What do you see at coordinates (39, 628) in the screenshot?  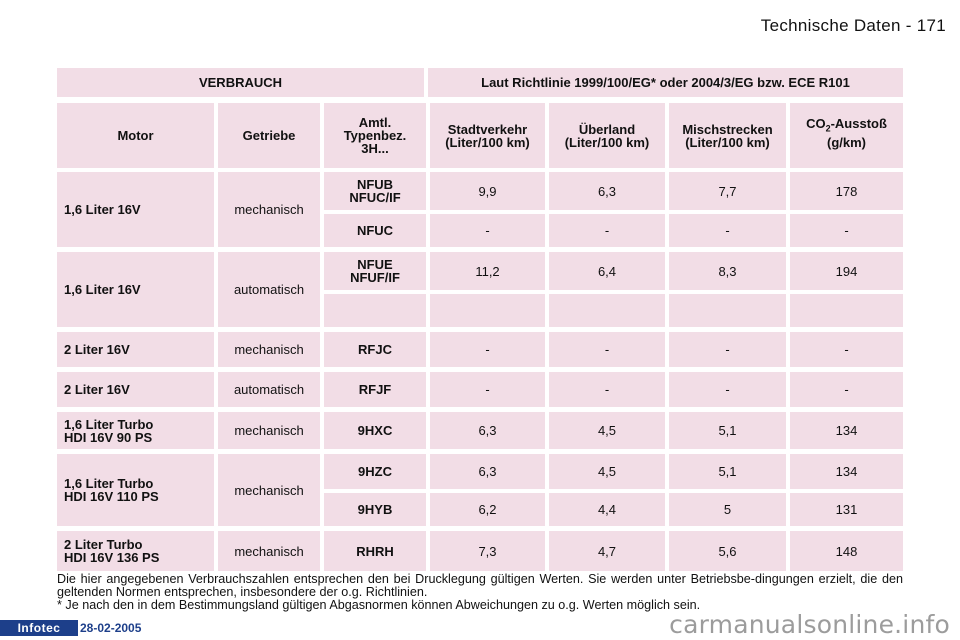 I see `infotec-logo: Infotec` at bounding box center [39, 628].